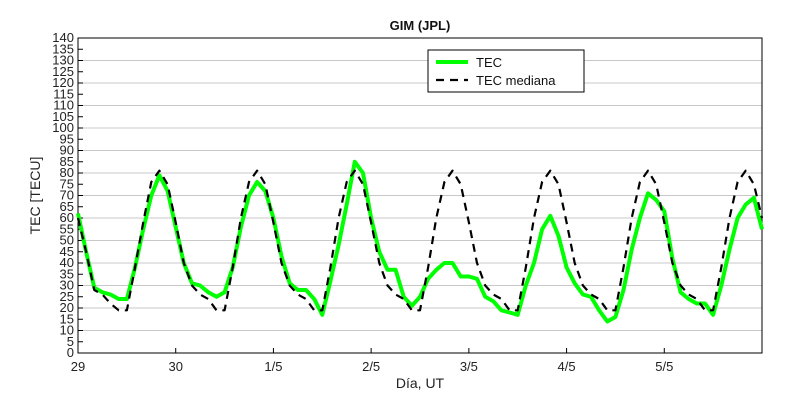 The width and height of the screenshot is (800, 400). I want to click on y-tick-label: 20, so click(67, 307).